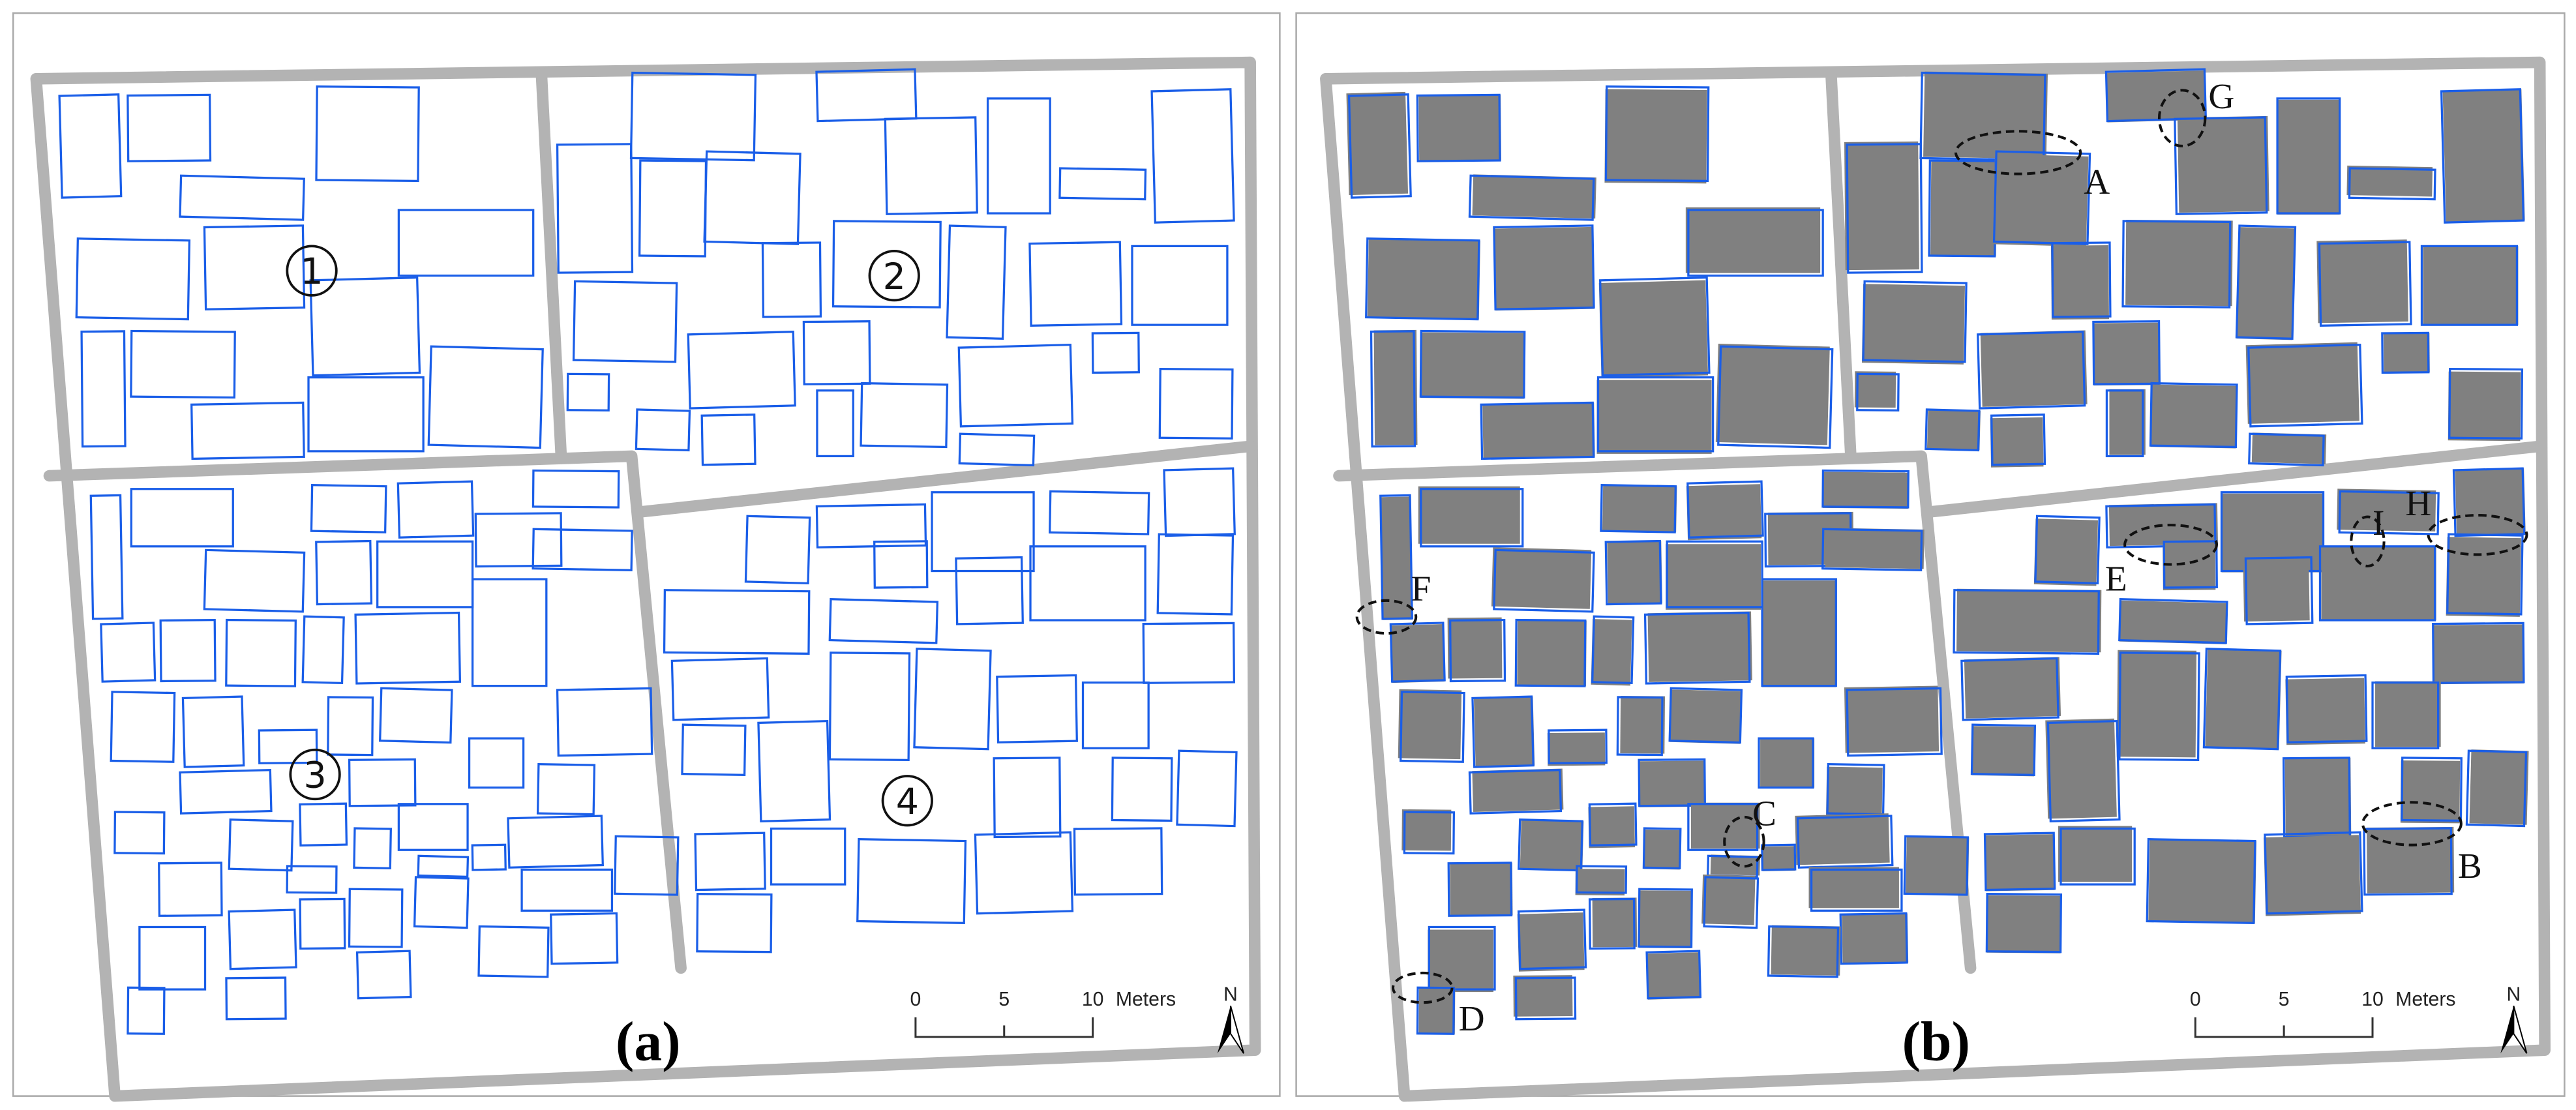 The height and width of the screenshot is (1110, 2576). I want to click on highlight-ellipse, so click(1386, 617).